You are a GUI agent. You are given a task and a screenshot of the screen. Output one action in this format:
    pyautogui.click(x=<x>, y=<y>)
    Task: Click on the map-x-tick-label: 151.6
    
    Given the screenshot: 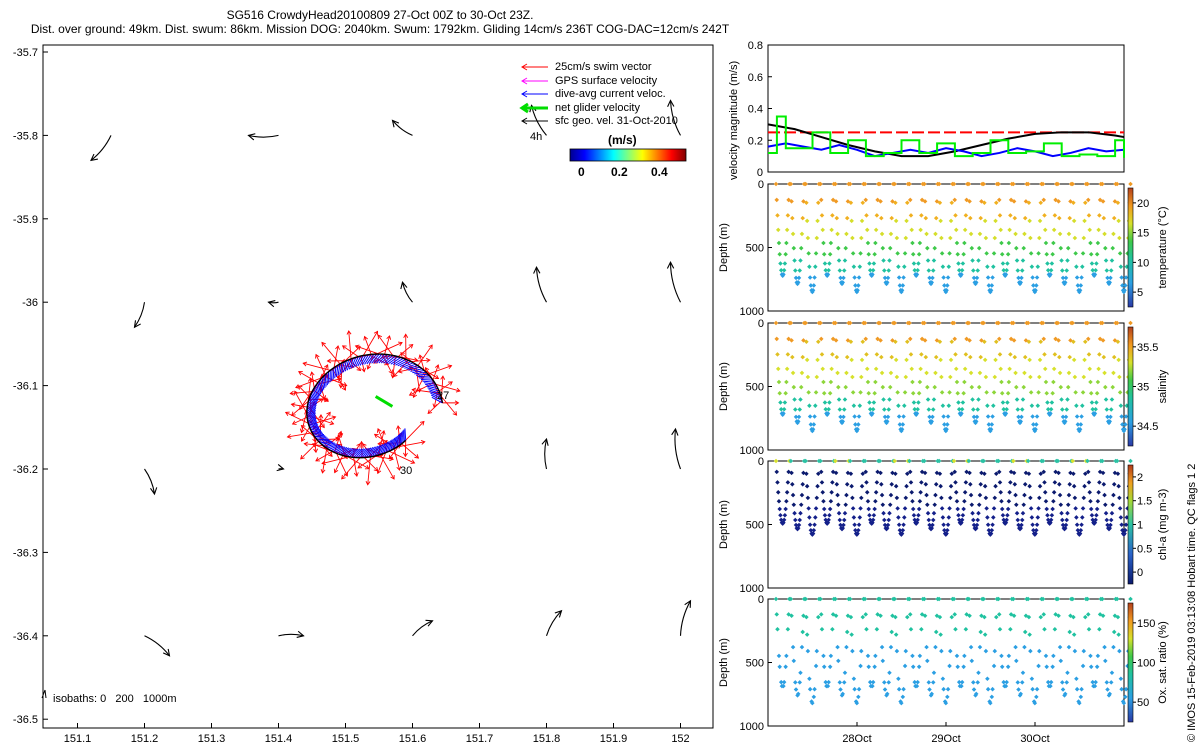 What is the action you would take?
    pyautogui.click(x=413, y=739)
    